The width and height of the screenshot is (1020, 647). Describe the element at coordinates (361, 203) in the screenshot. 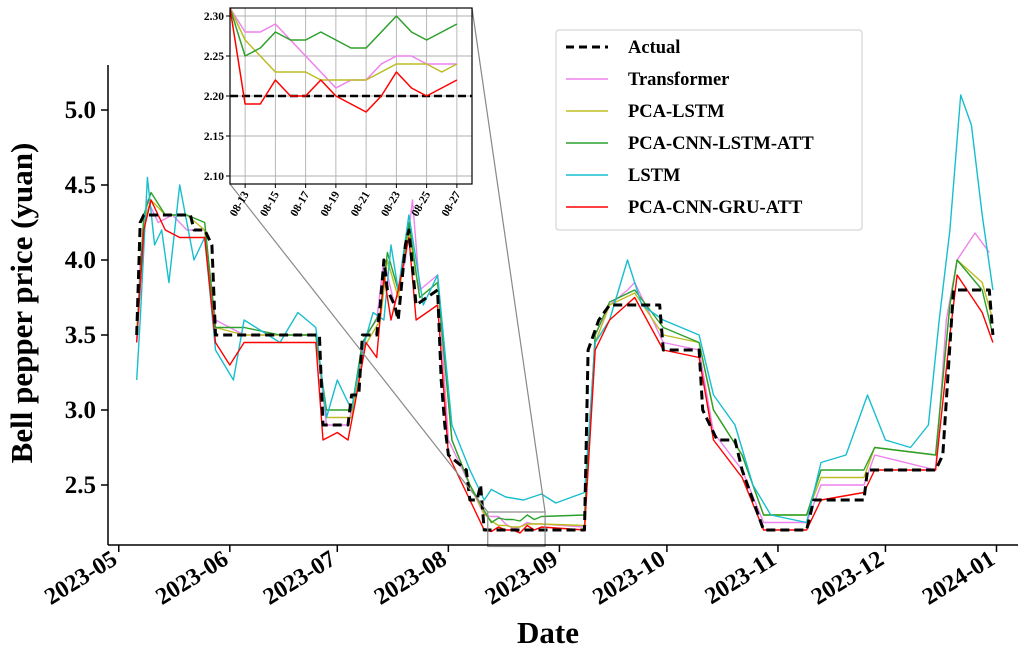

I see `inset-x-tick-label: 08-21` at that location.